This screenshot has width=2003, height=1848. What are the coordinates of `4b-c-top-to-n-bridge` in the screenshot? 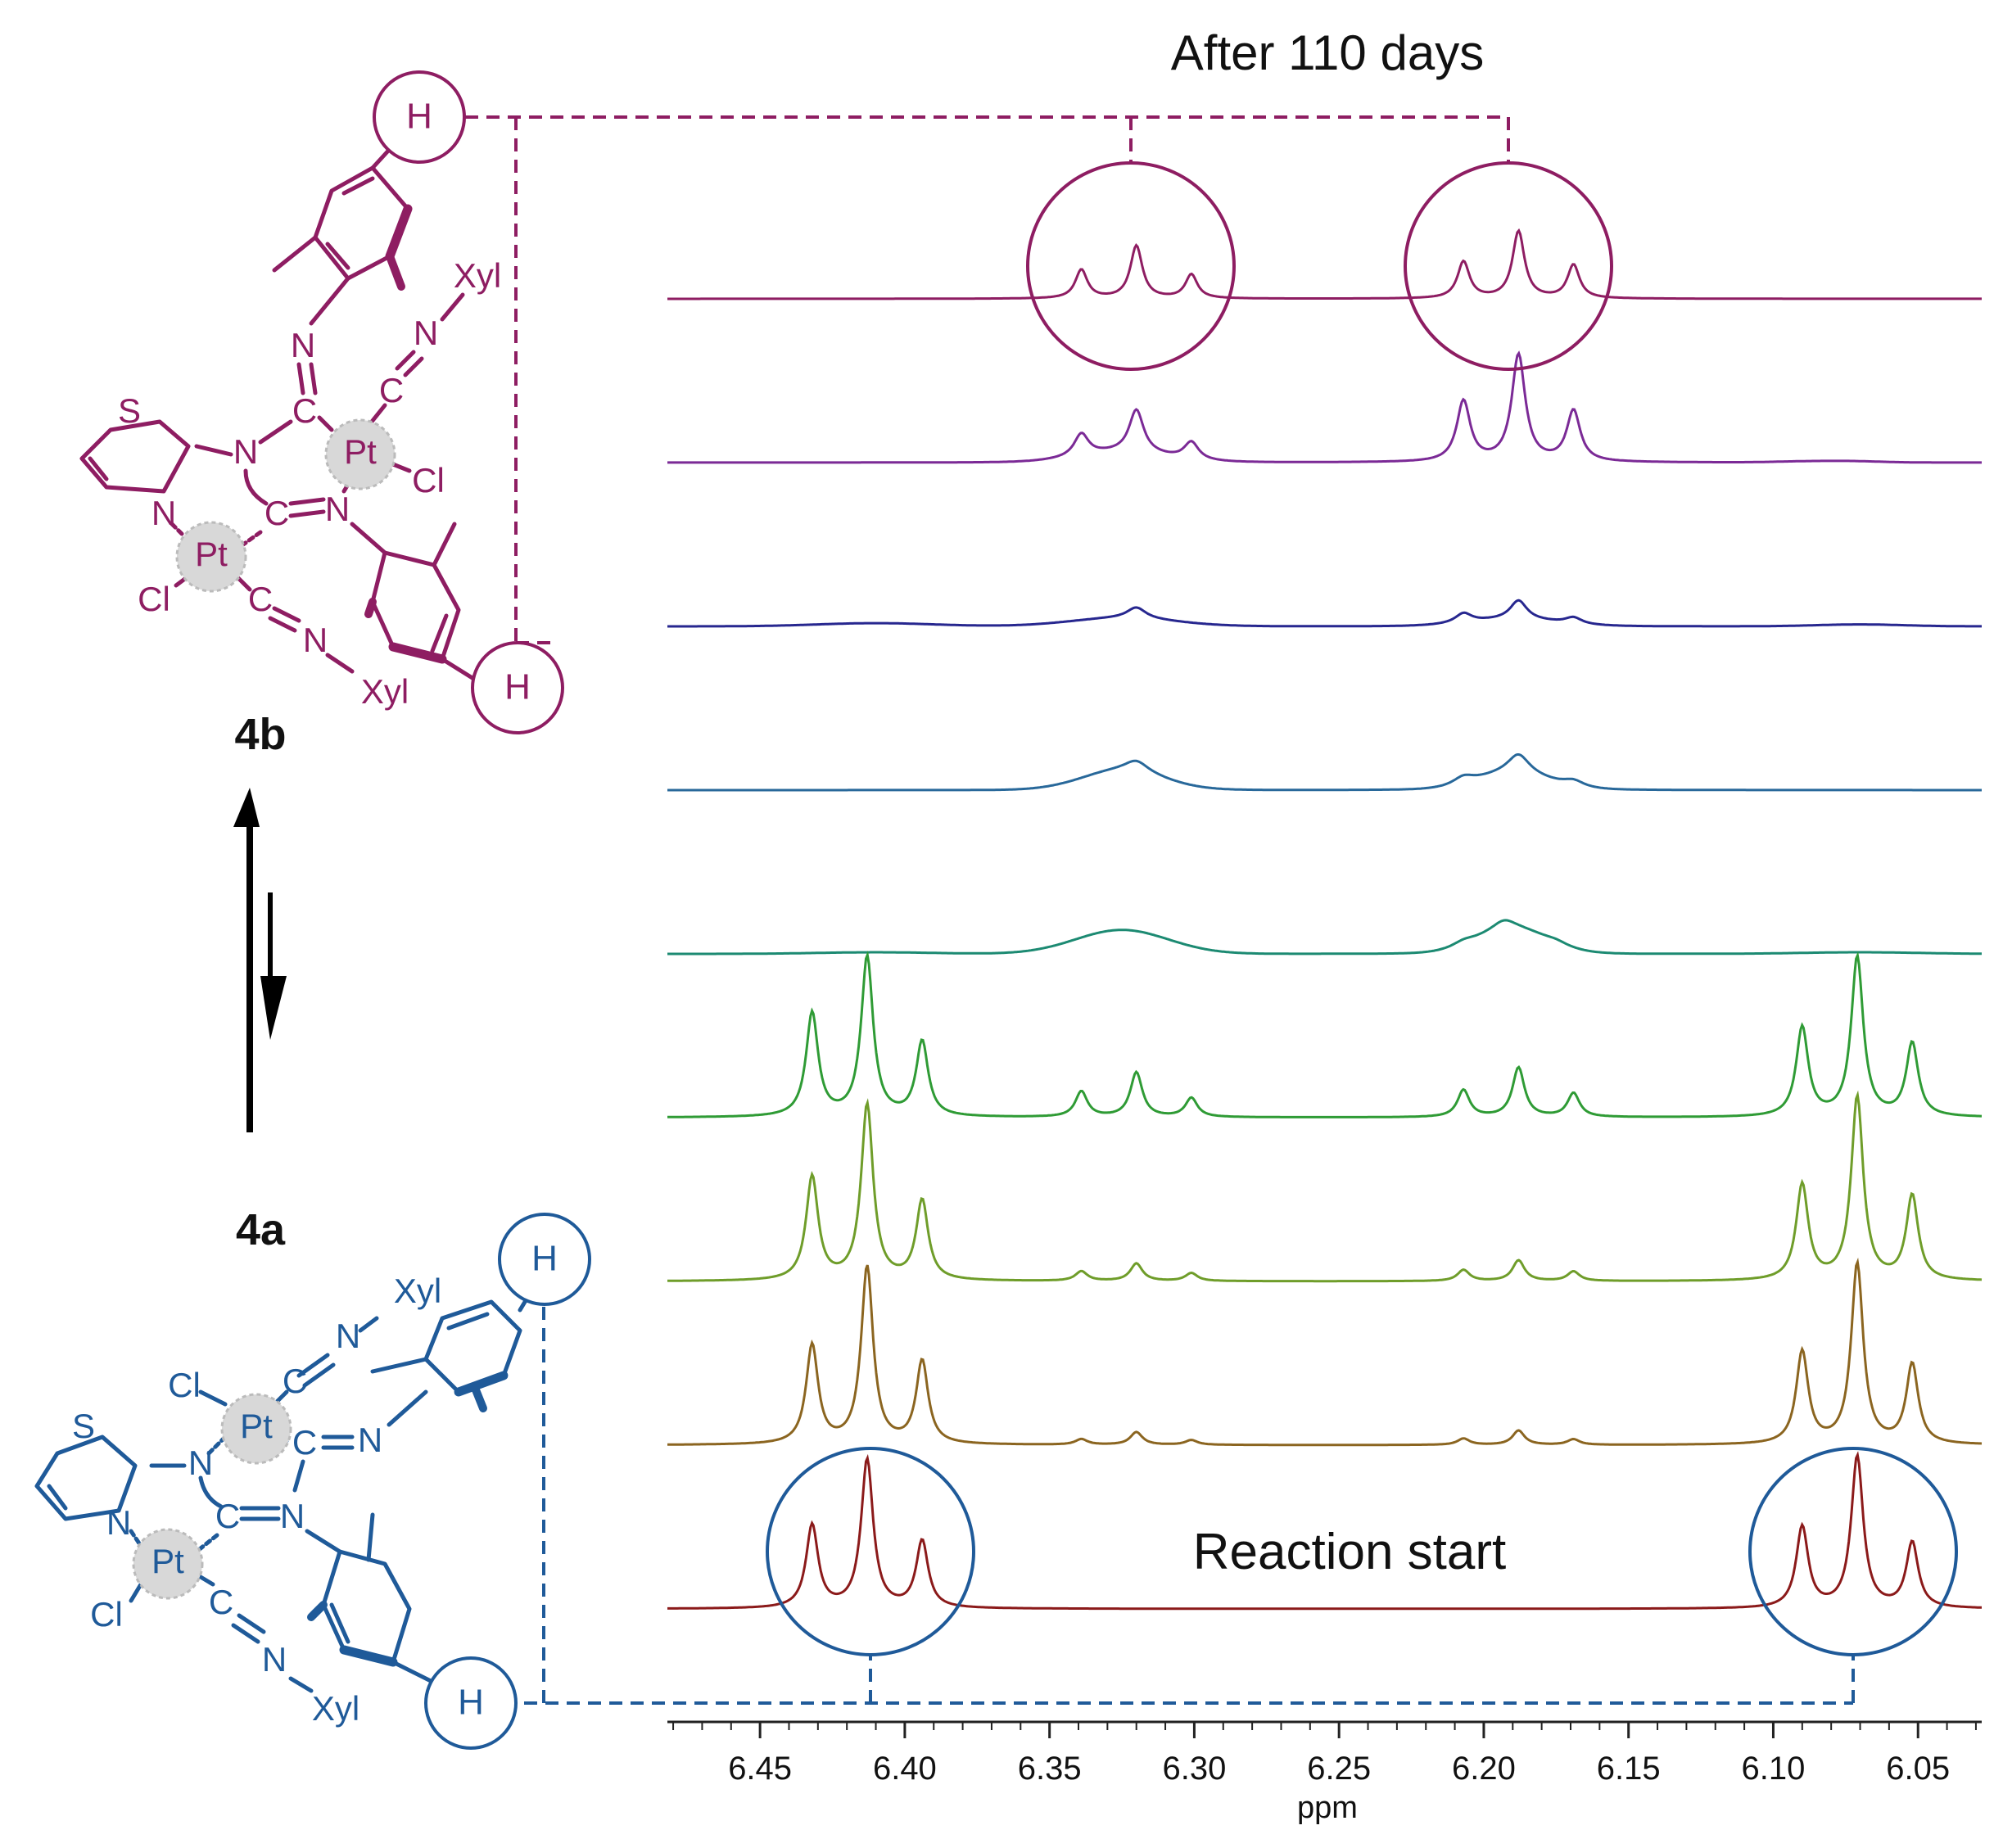 It's located at (275, 432).